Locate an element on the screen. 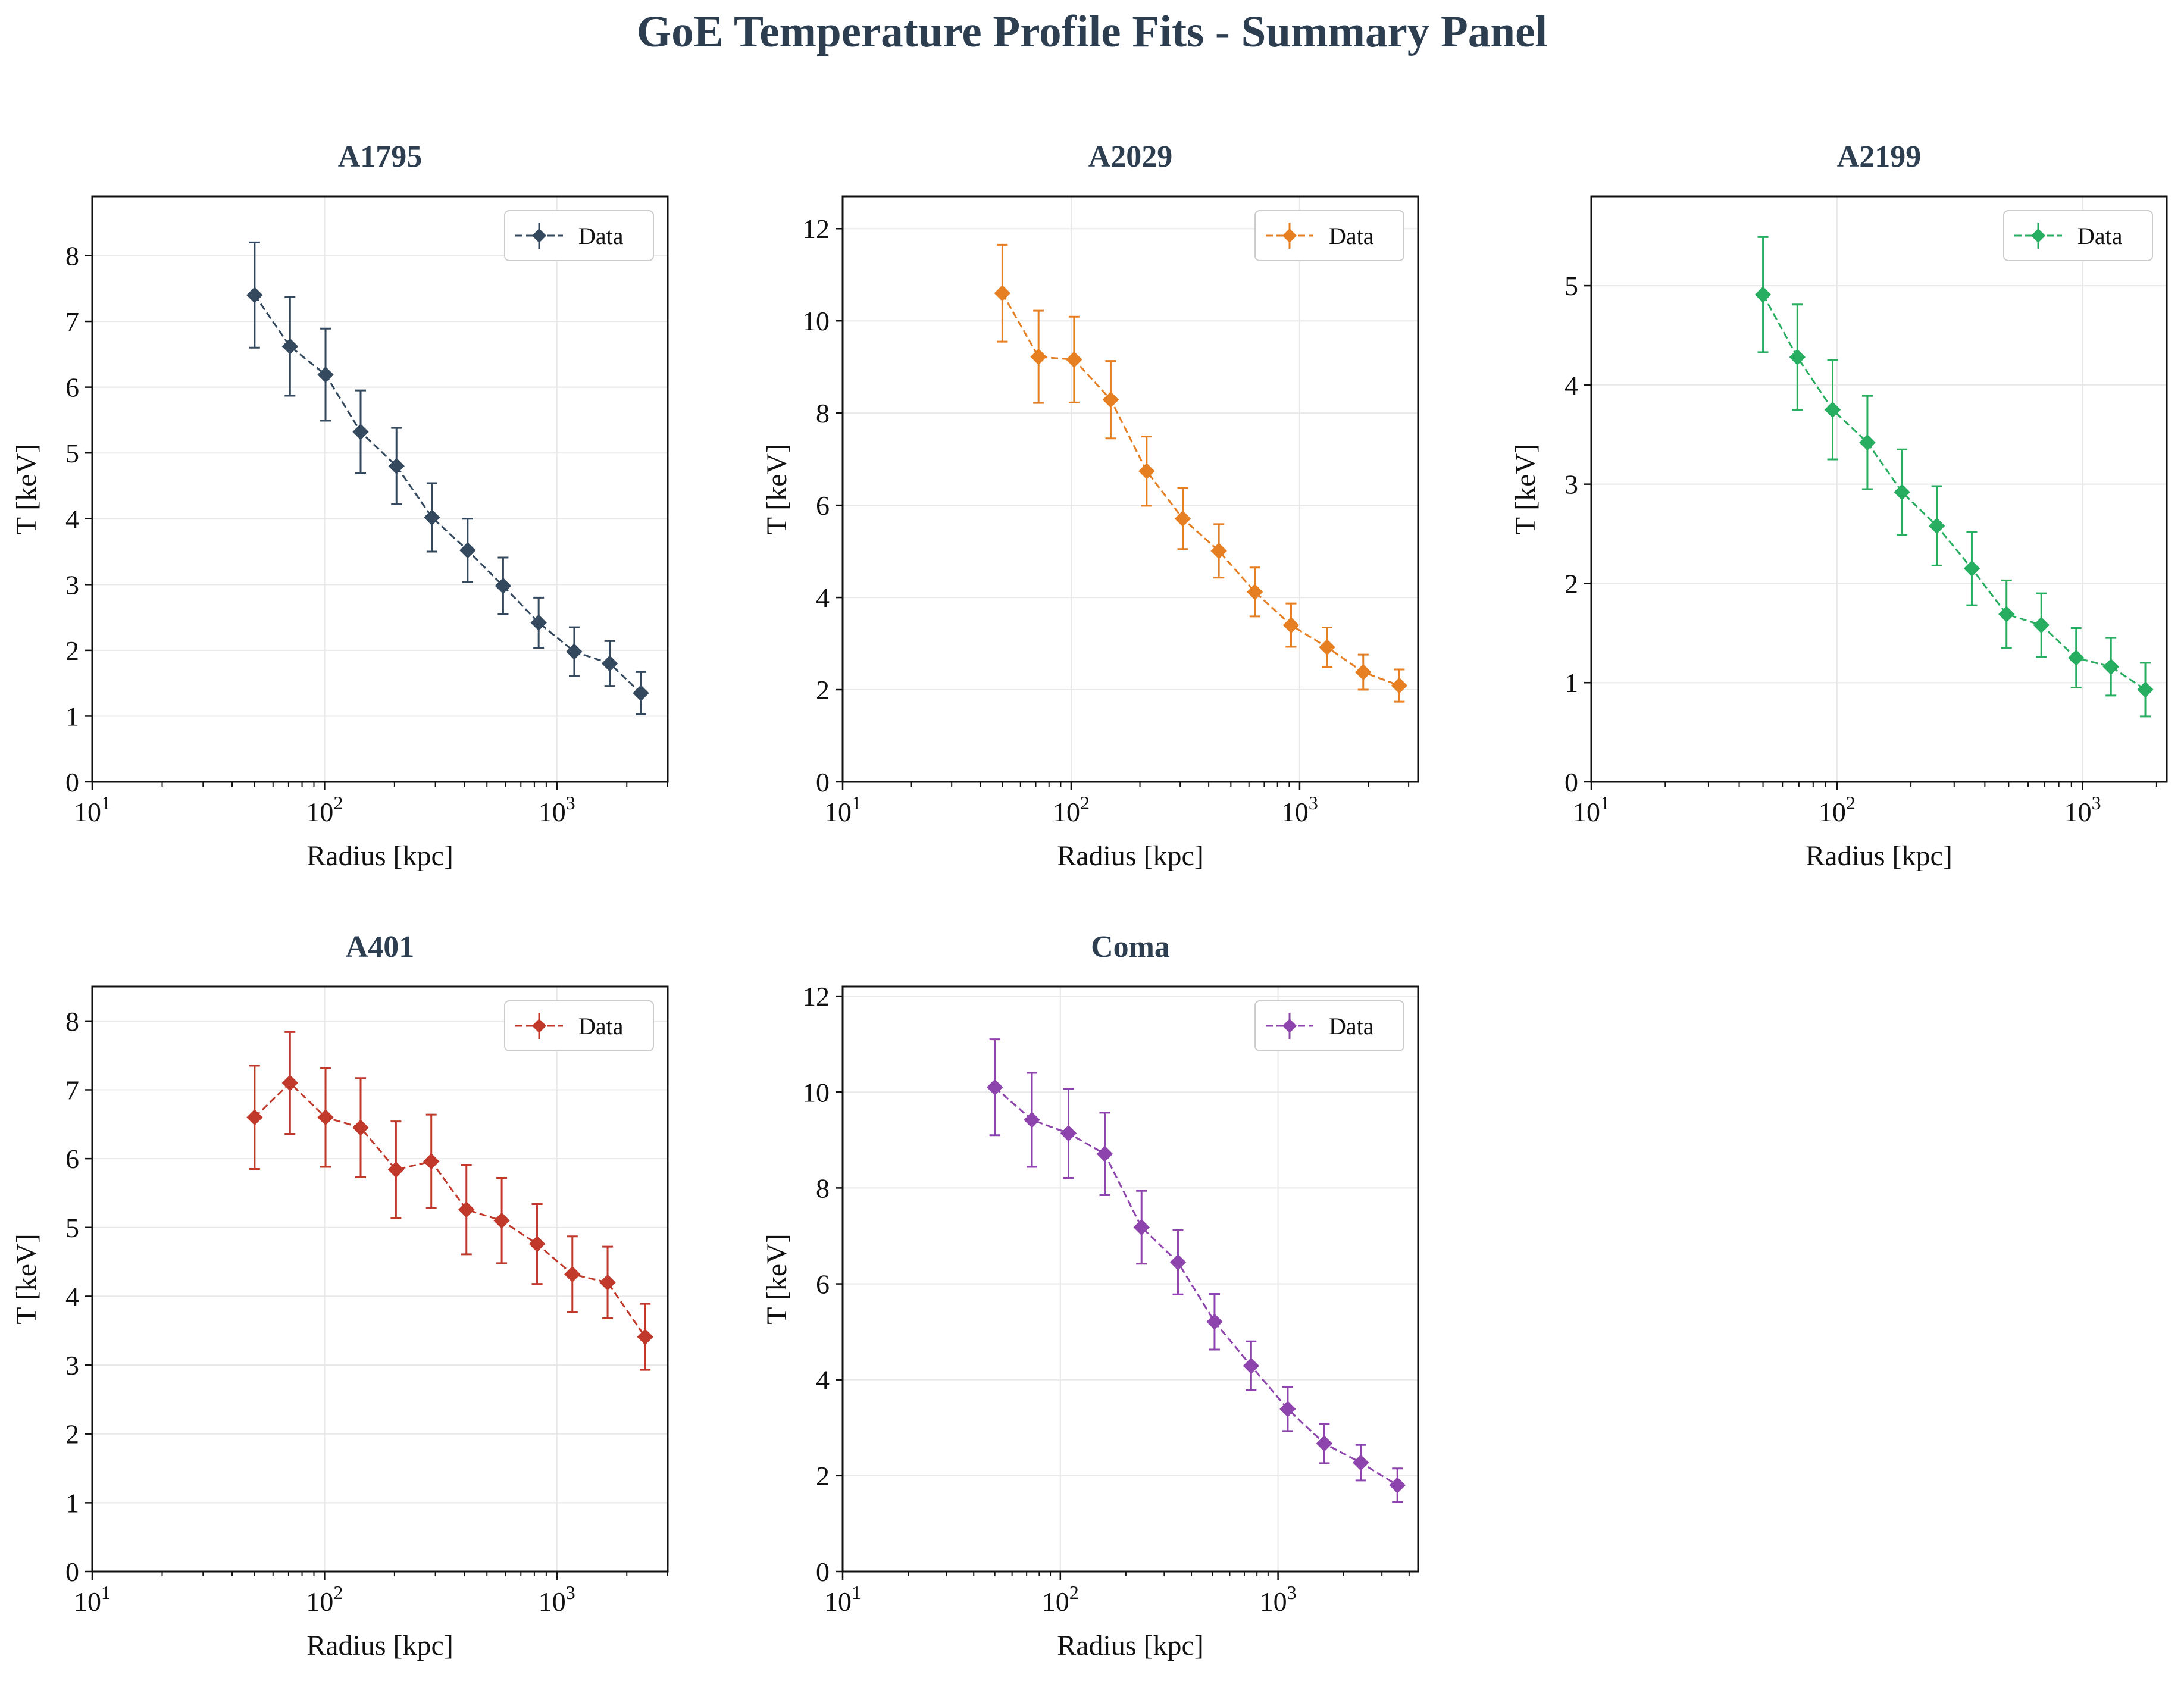 The height and width of the screenshot is (1684, 2184). panel-title: Coma is located at coordinates (1130, 947).